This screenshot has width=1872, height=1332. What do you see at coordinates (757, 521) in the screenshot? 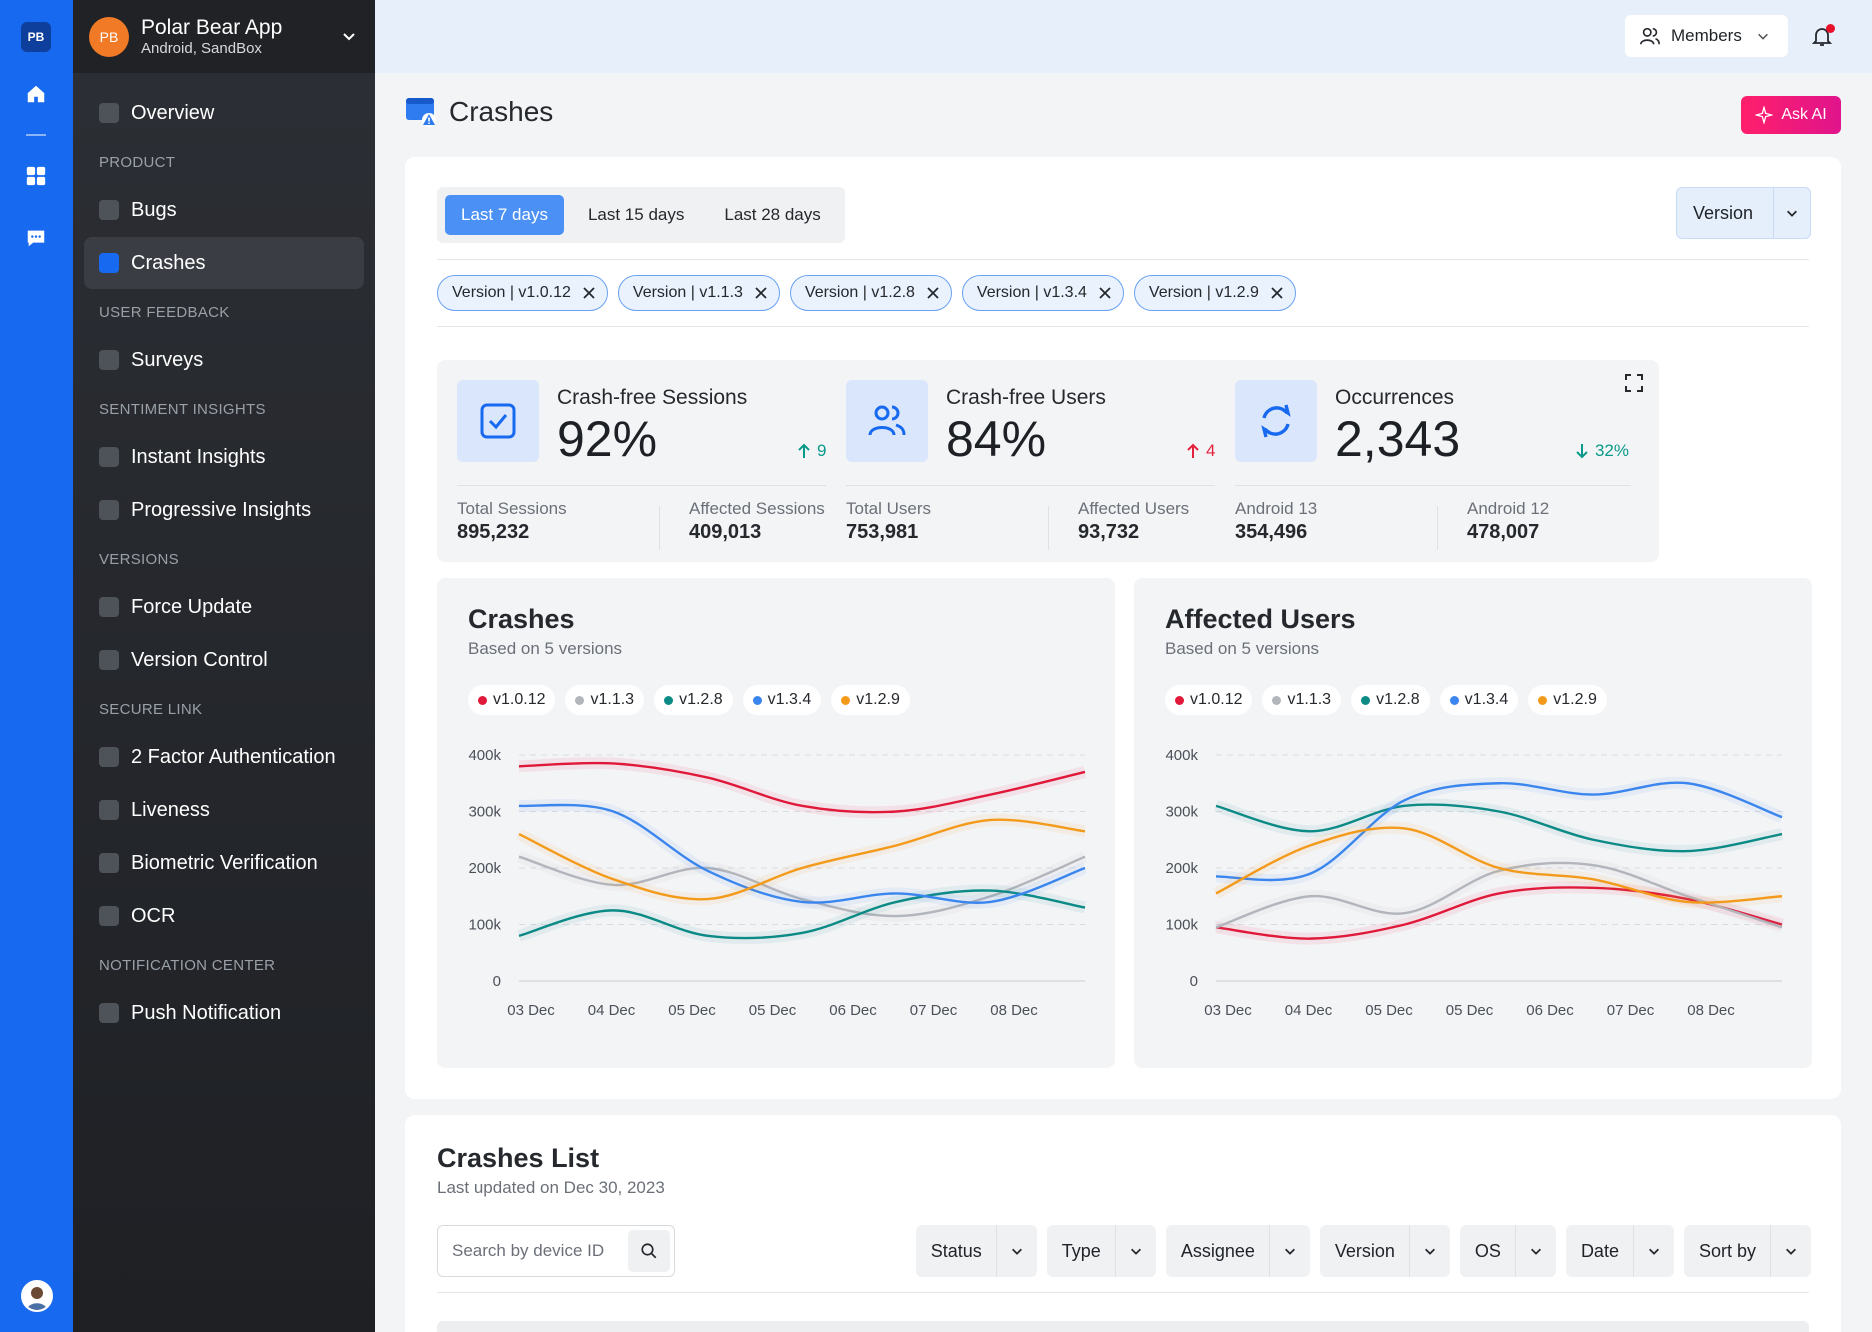
I see `stat-sub-item: Affected Sessions 409,013` at bounding box center [757, 521].